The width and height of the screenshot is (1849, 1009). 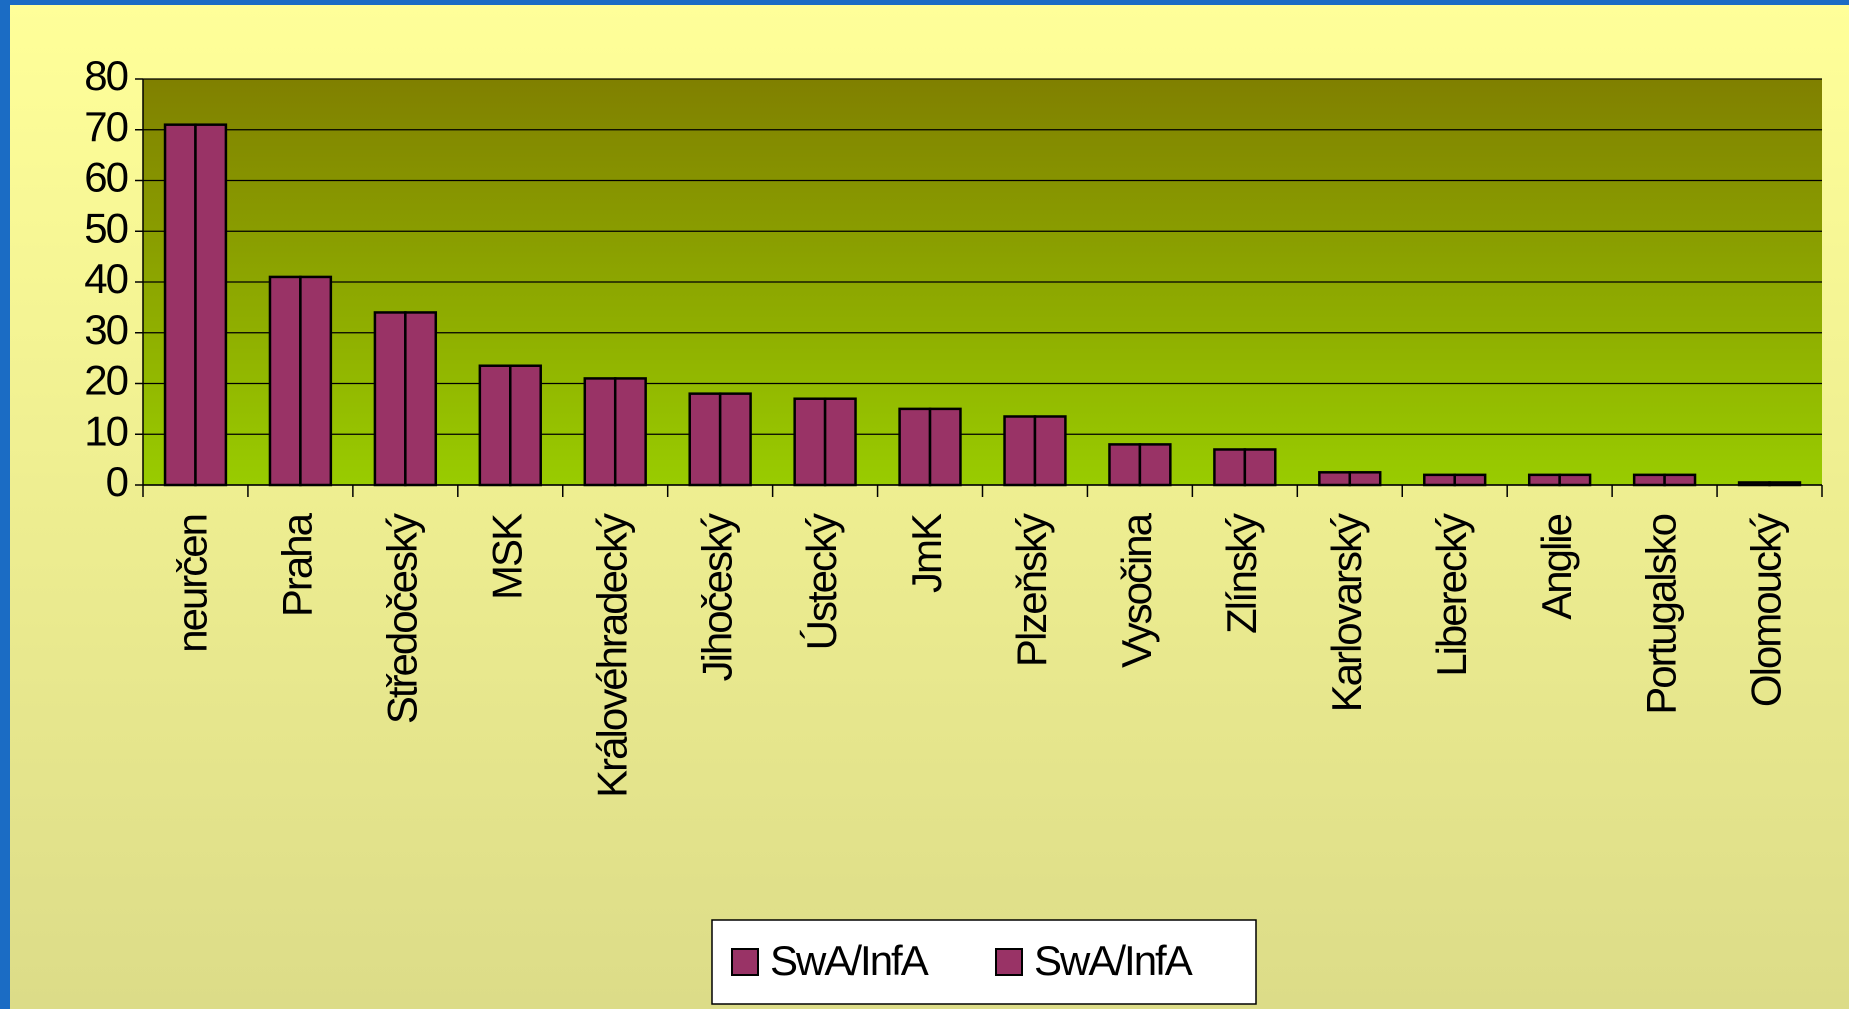 I want to click on x-tick-label: Jihočeský, so click(x=716, y=597).